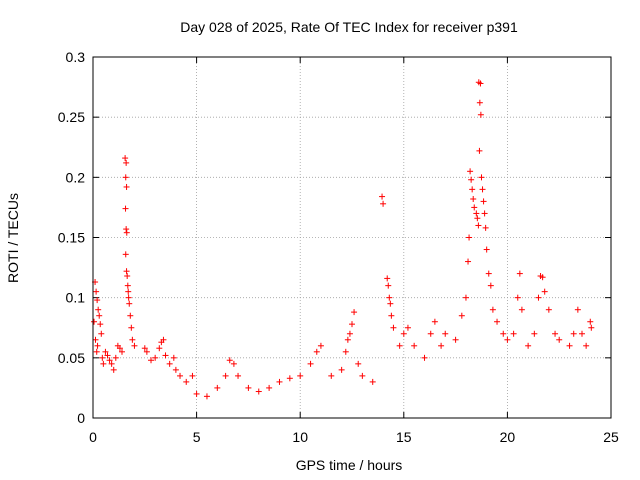 This screenshot has height=480, width=640. I want to click on y-tick-label: 0.15, so click(71, 238).